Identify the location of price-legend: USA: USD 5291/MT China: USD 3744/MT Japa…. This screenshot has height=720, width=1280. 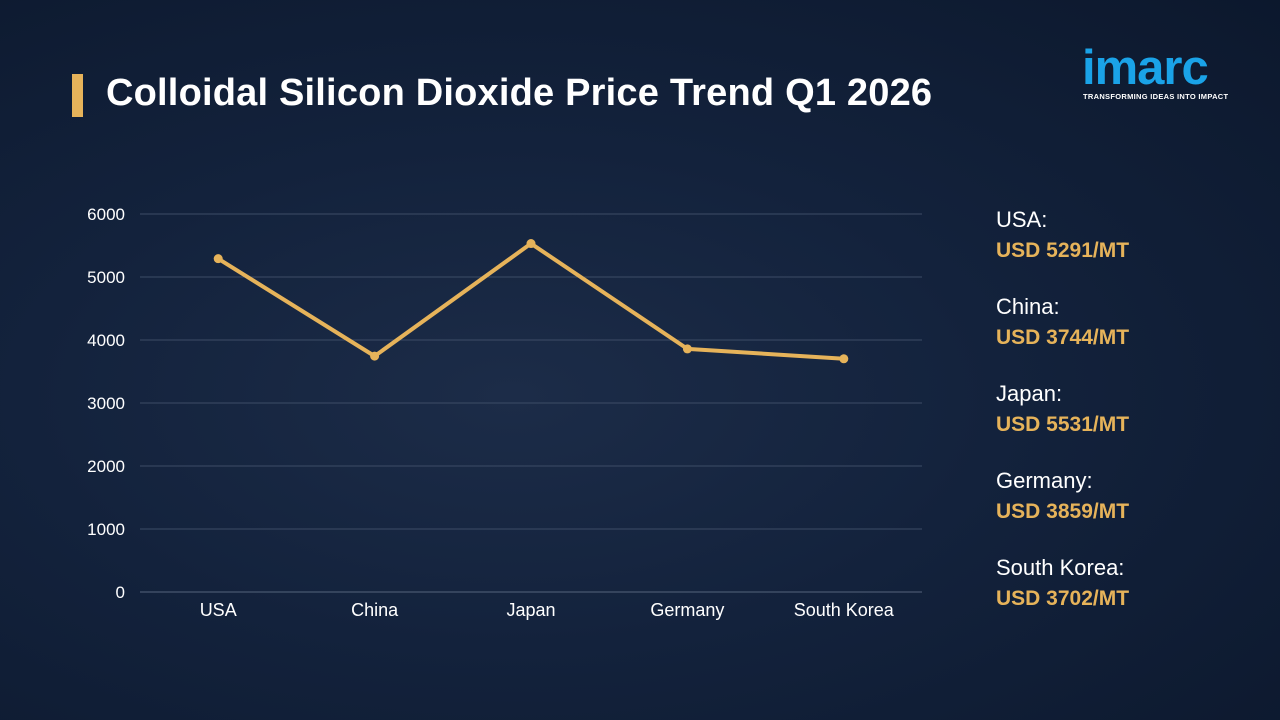
(1131, 421).